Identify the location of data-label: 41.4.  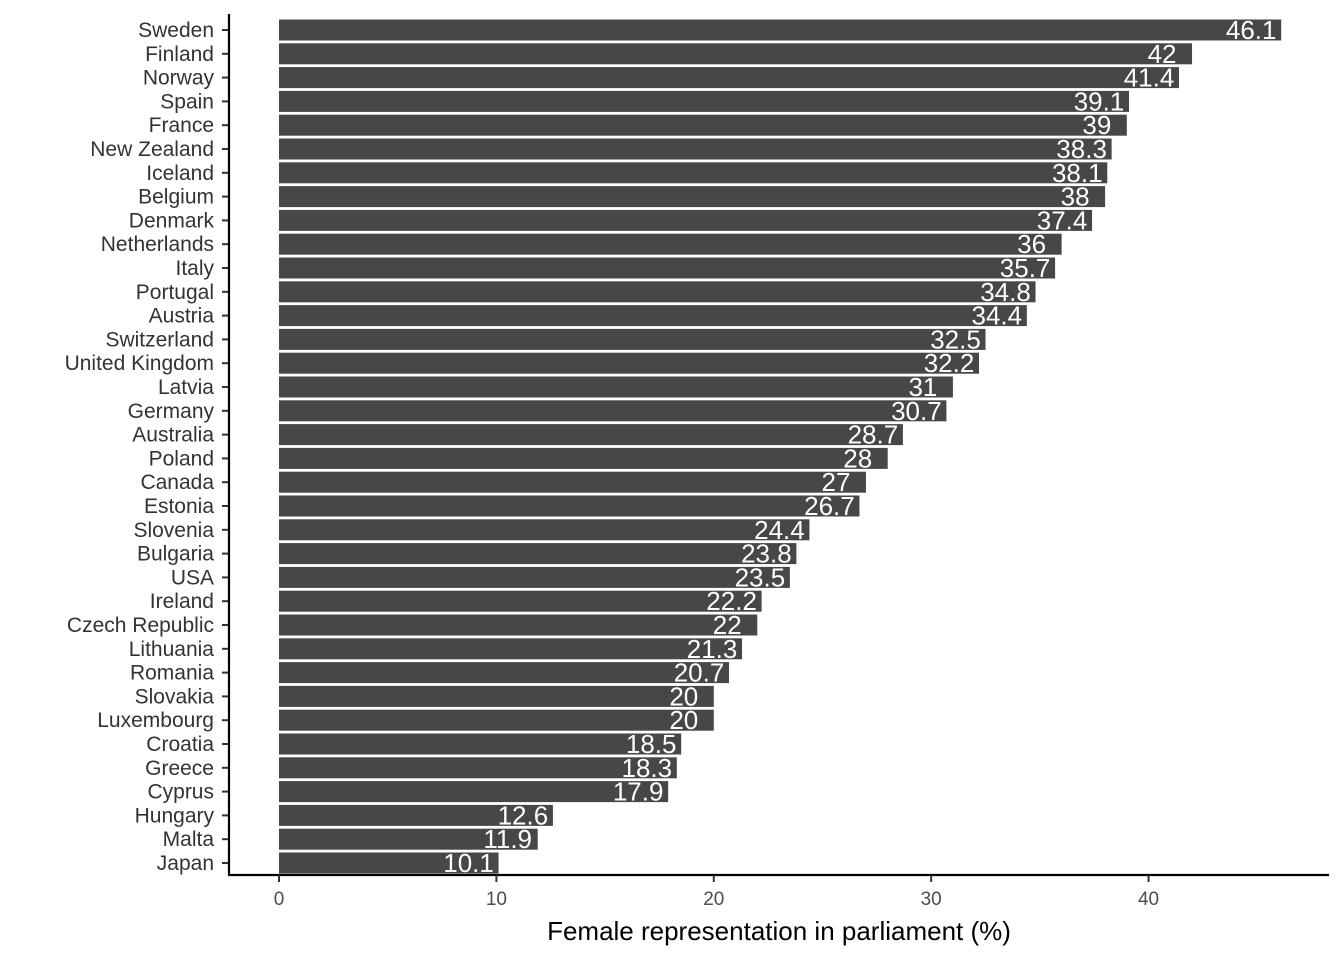
(1149, 78).